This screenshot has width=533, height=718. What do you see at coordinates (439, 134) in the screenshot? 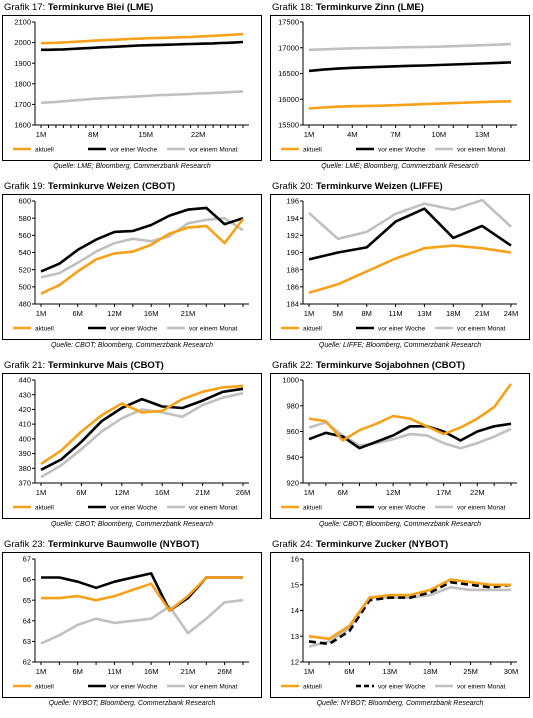
I see `x-tick-label: 10M` at bounding box center [439, 134].